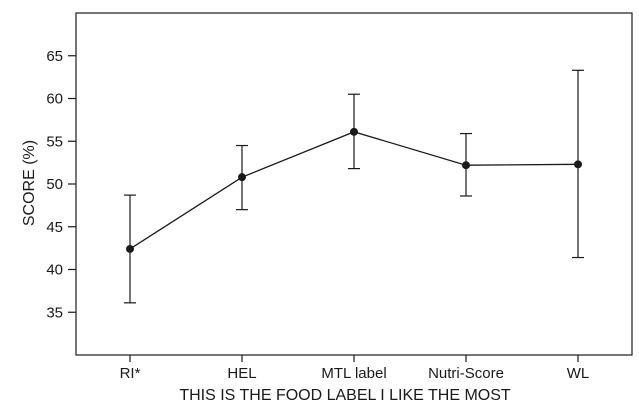  I want to click on x-tick-label: Nutri-Score, so click(466, 373).